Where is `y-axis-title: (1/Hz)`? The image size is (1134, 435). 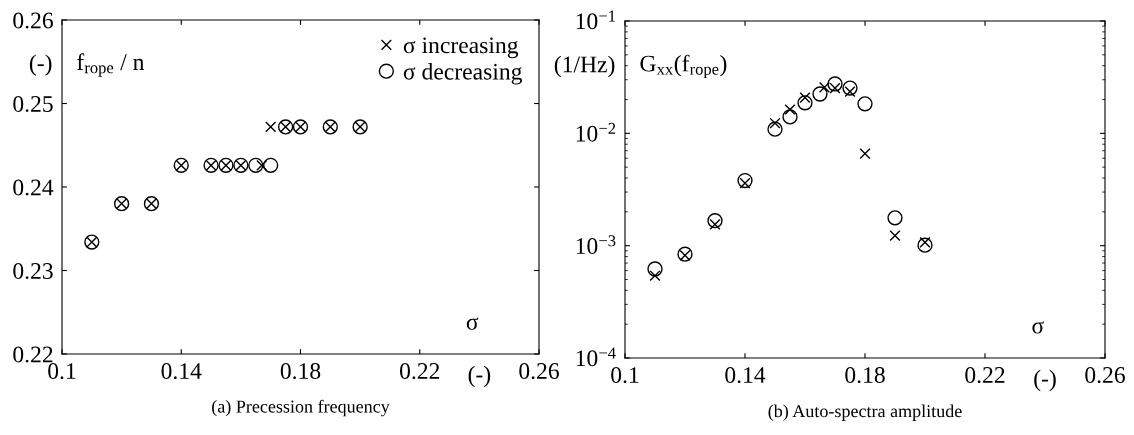
y-axis-title: (1/Hz) is located at coordinates (584, 66).